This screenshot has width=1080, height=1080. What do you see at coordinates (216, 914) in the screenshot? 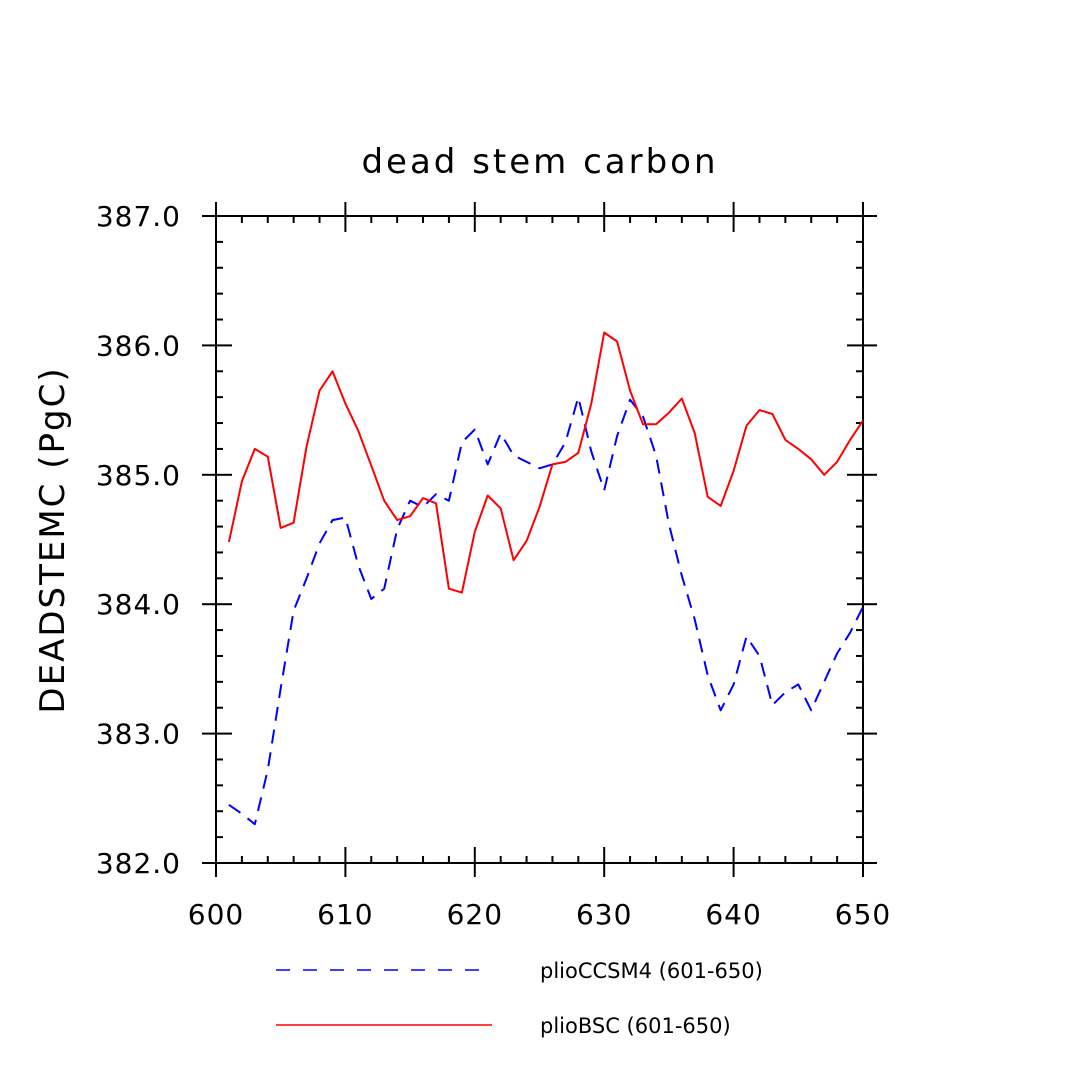
I see `x-tick-label: 600` at bounding box center [216, 914].